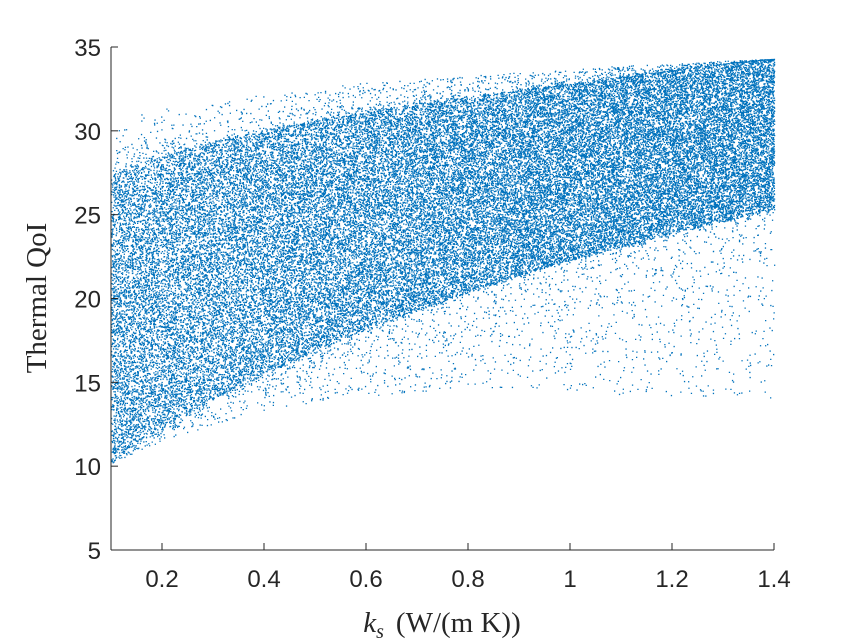  I want to click on y-tick-label: 30, so click(87, 132).